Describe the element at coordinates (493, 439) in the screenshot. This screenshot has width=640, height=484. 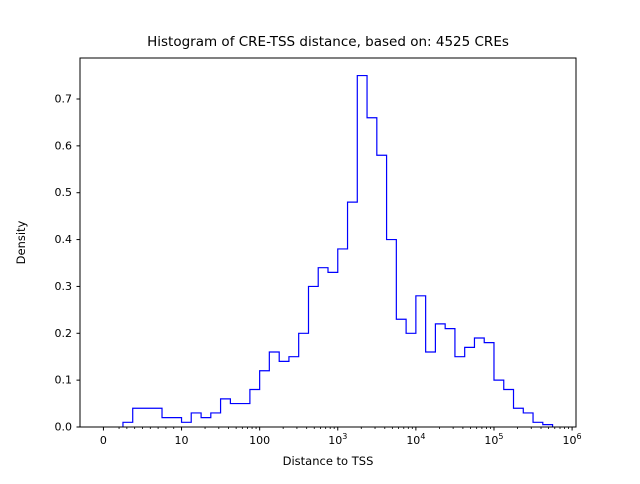
I see `x-tick-label: 10⁵` at that location.